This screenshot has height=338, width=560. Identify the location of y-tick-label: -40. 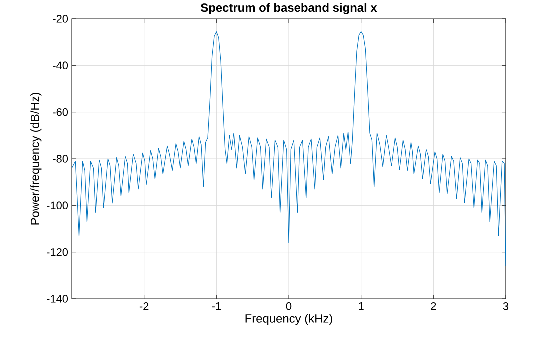
(60, 66).